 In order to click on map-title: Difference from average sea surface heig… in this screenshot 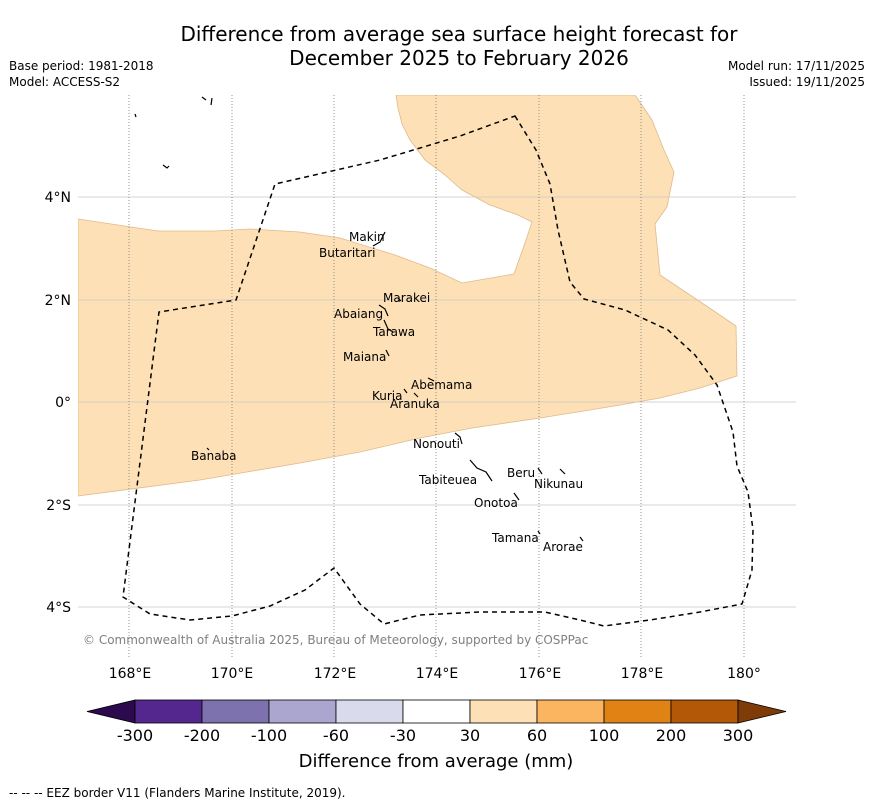, I will do `click(436, 46)`.